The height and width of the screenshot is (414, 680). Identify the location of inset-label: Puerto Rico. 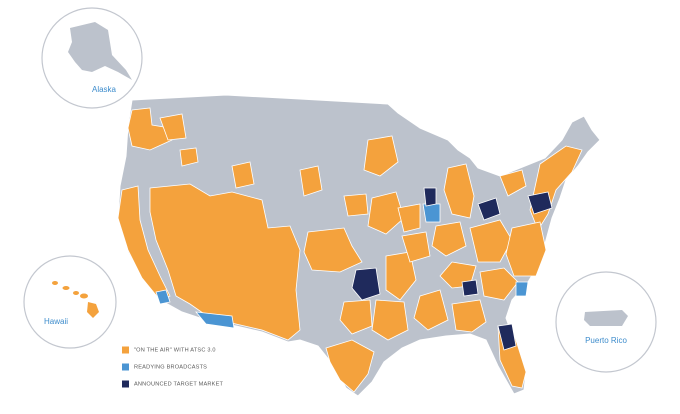
(606, 340).